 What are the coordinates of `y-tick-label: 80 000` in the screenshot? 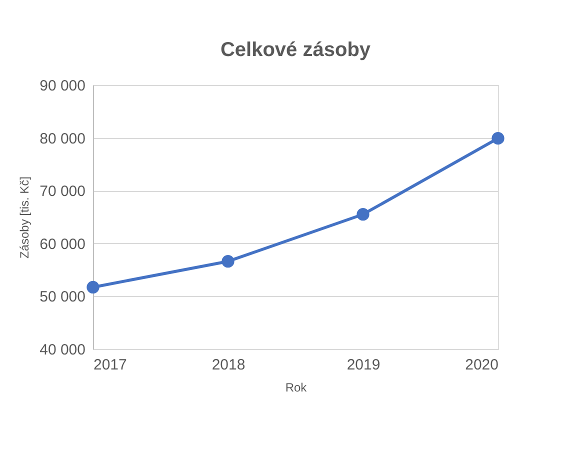 It's located at (63, 139).